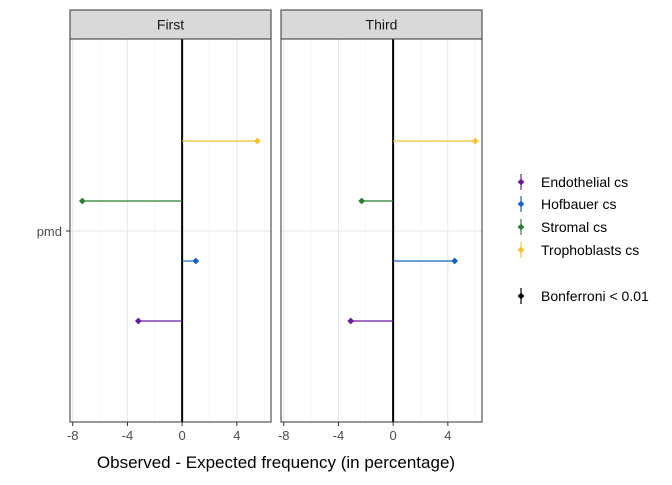 This screenshot has width=672, height=485. I want to click on facet-title: First, so click(170, 25).